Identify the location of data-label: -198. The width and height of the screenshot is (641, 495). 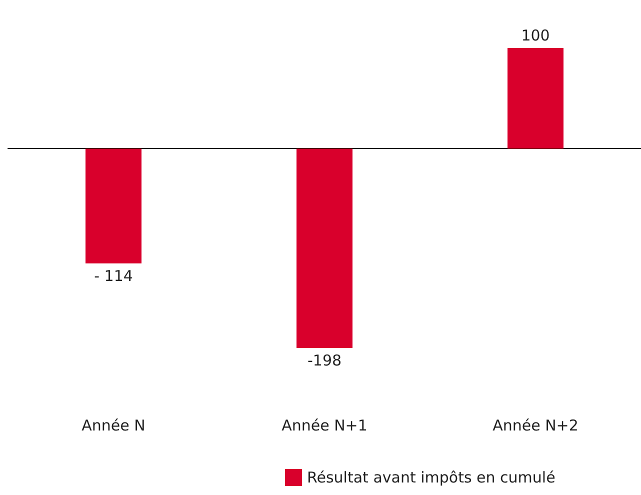
(324, 360).